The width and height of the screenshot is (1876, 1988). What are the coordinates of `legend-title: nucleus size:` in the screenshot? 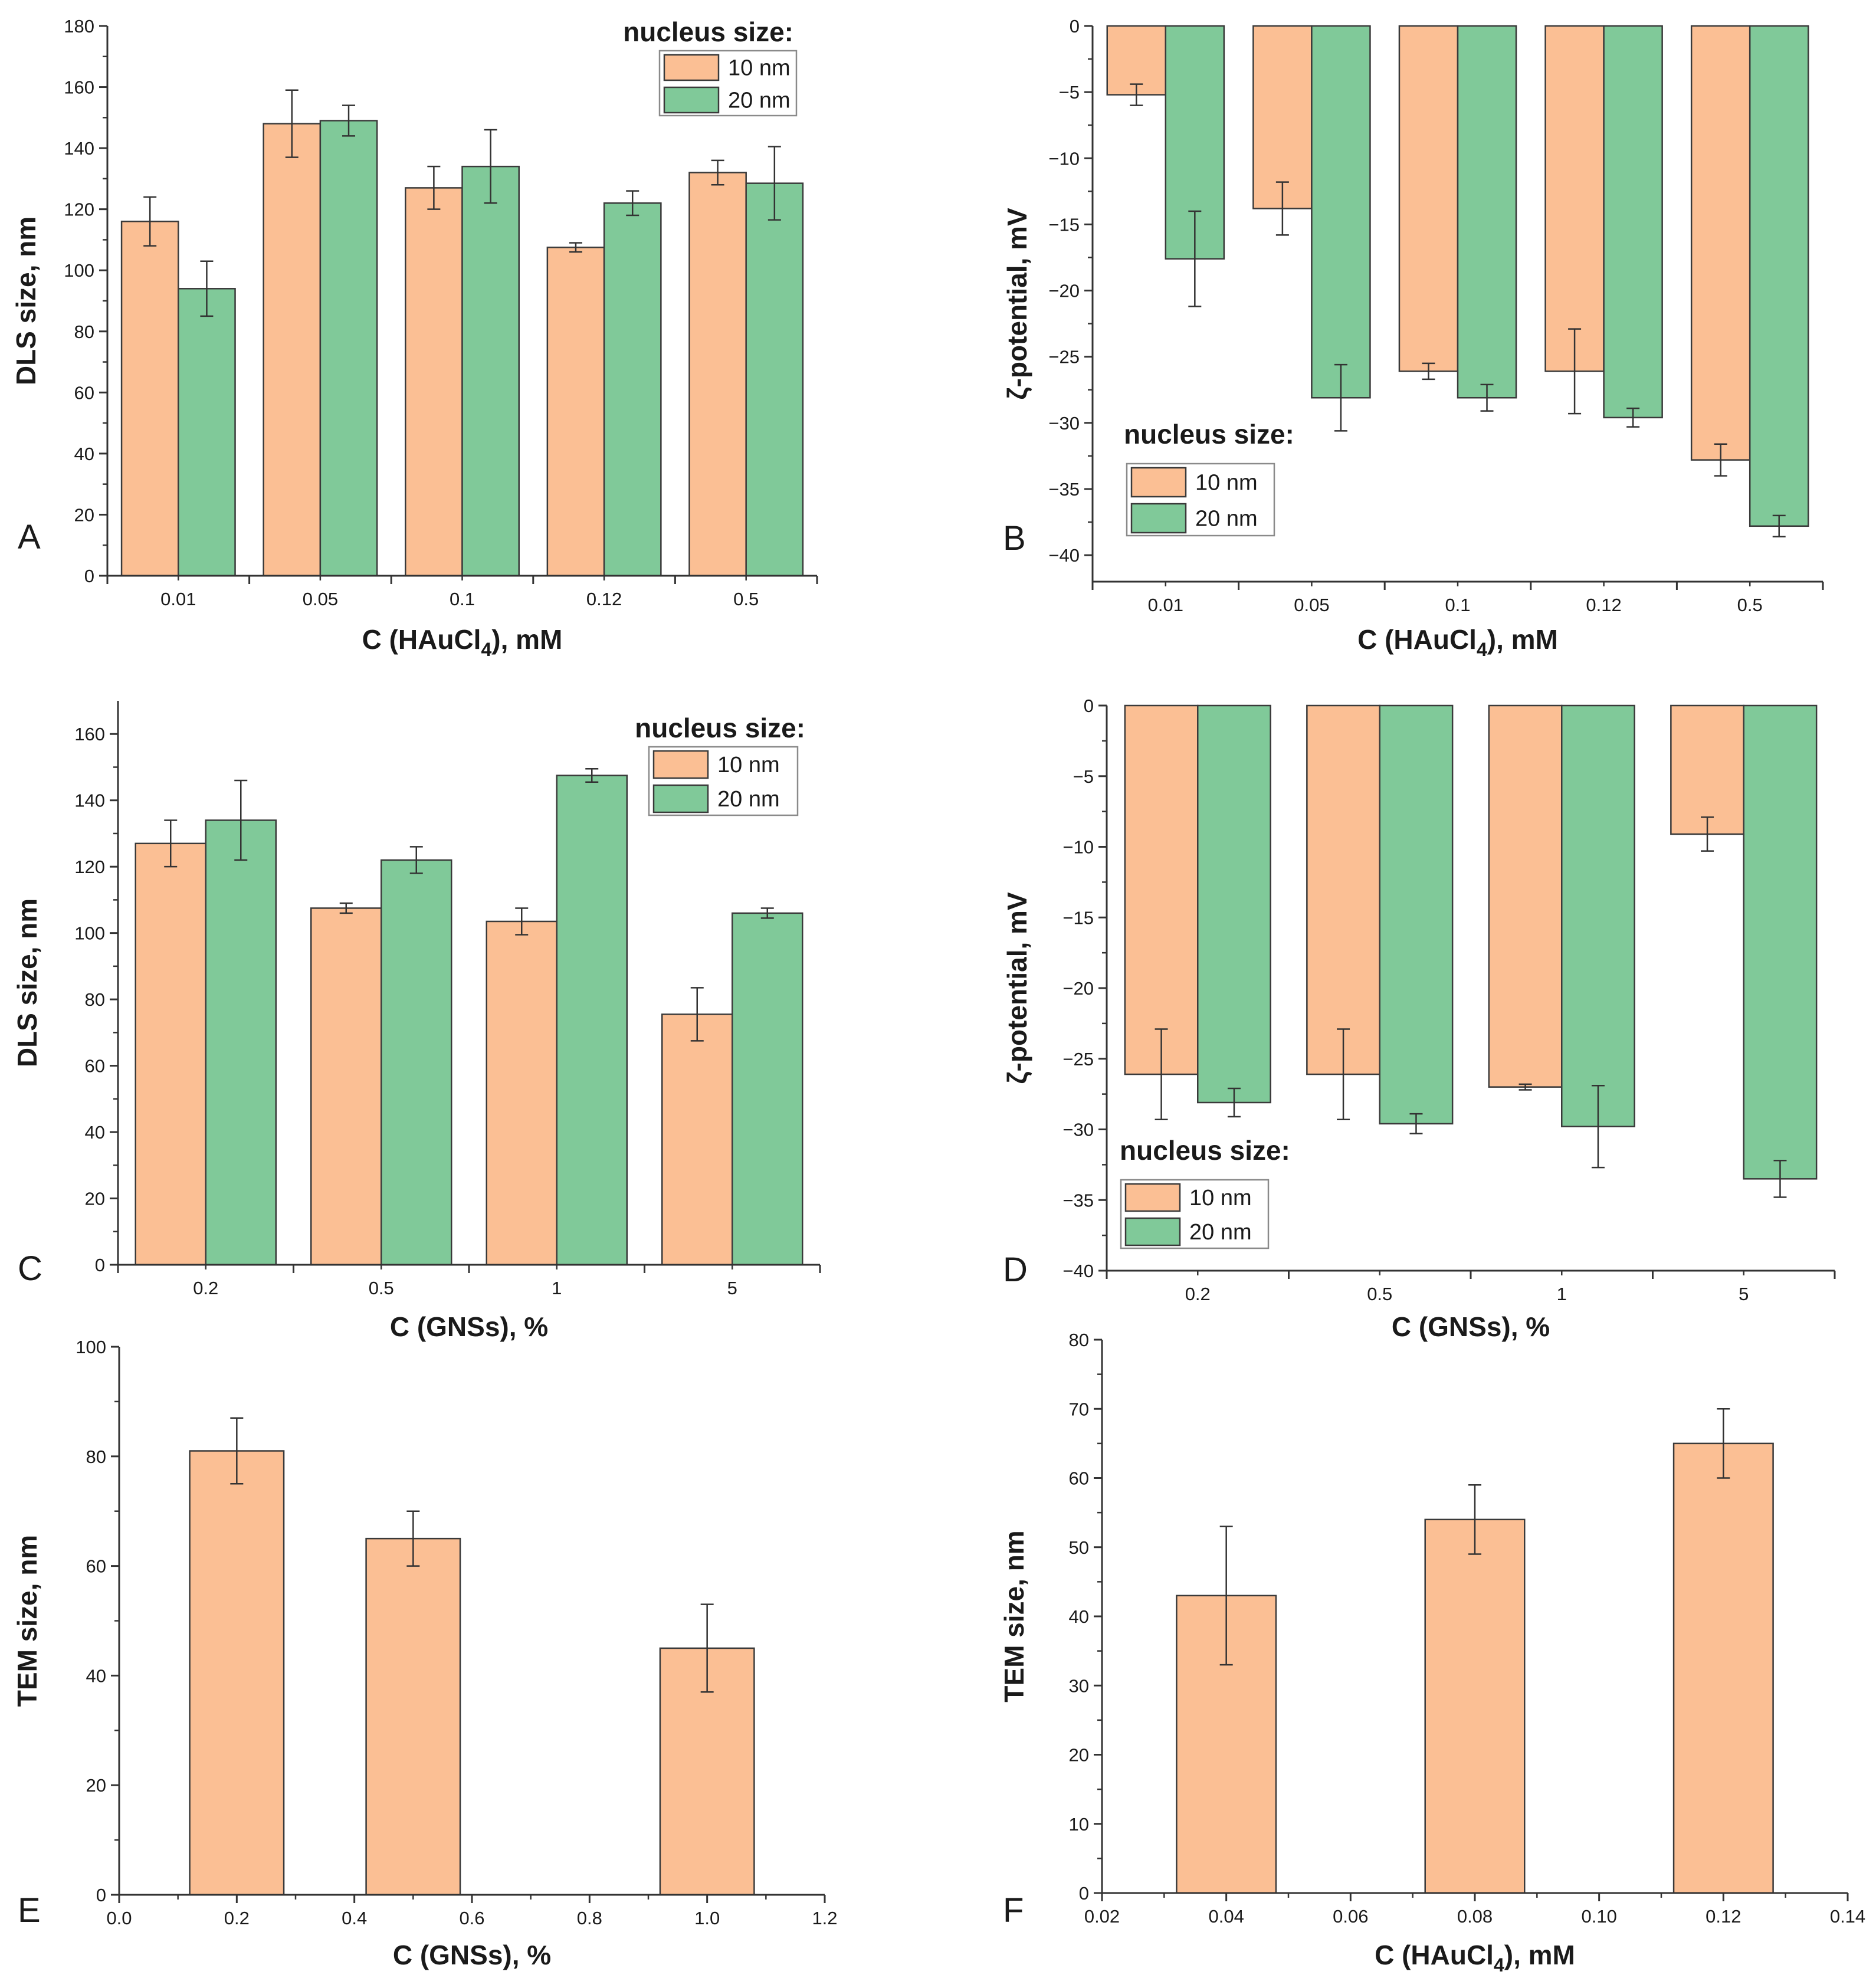 It's located at (720, 728).